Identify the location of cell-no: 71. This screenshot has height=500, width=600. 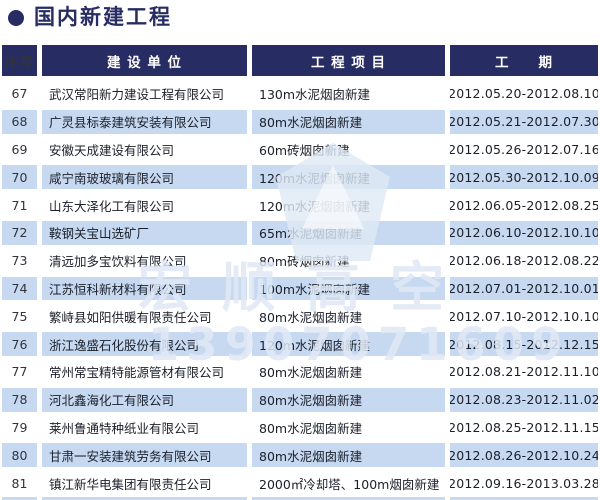
(19, 205).